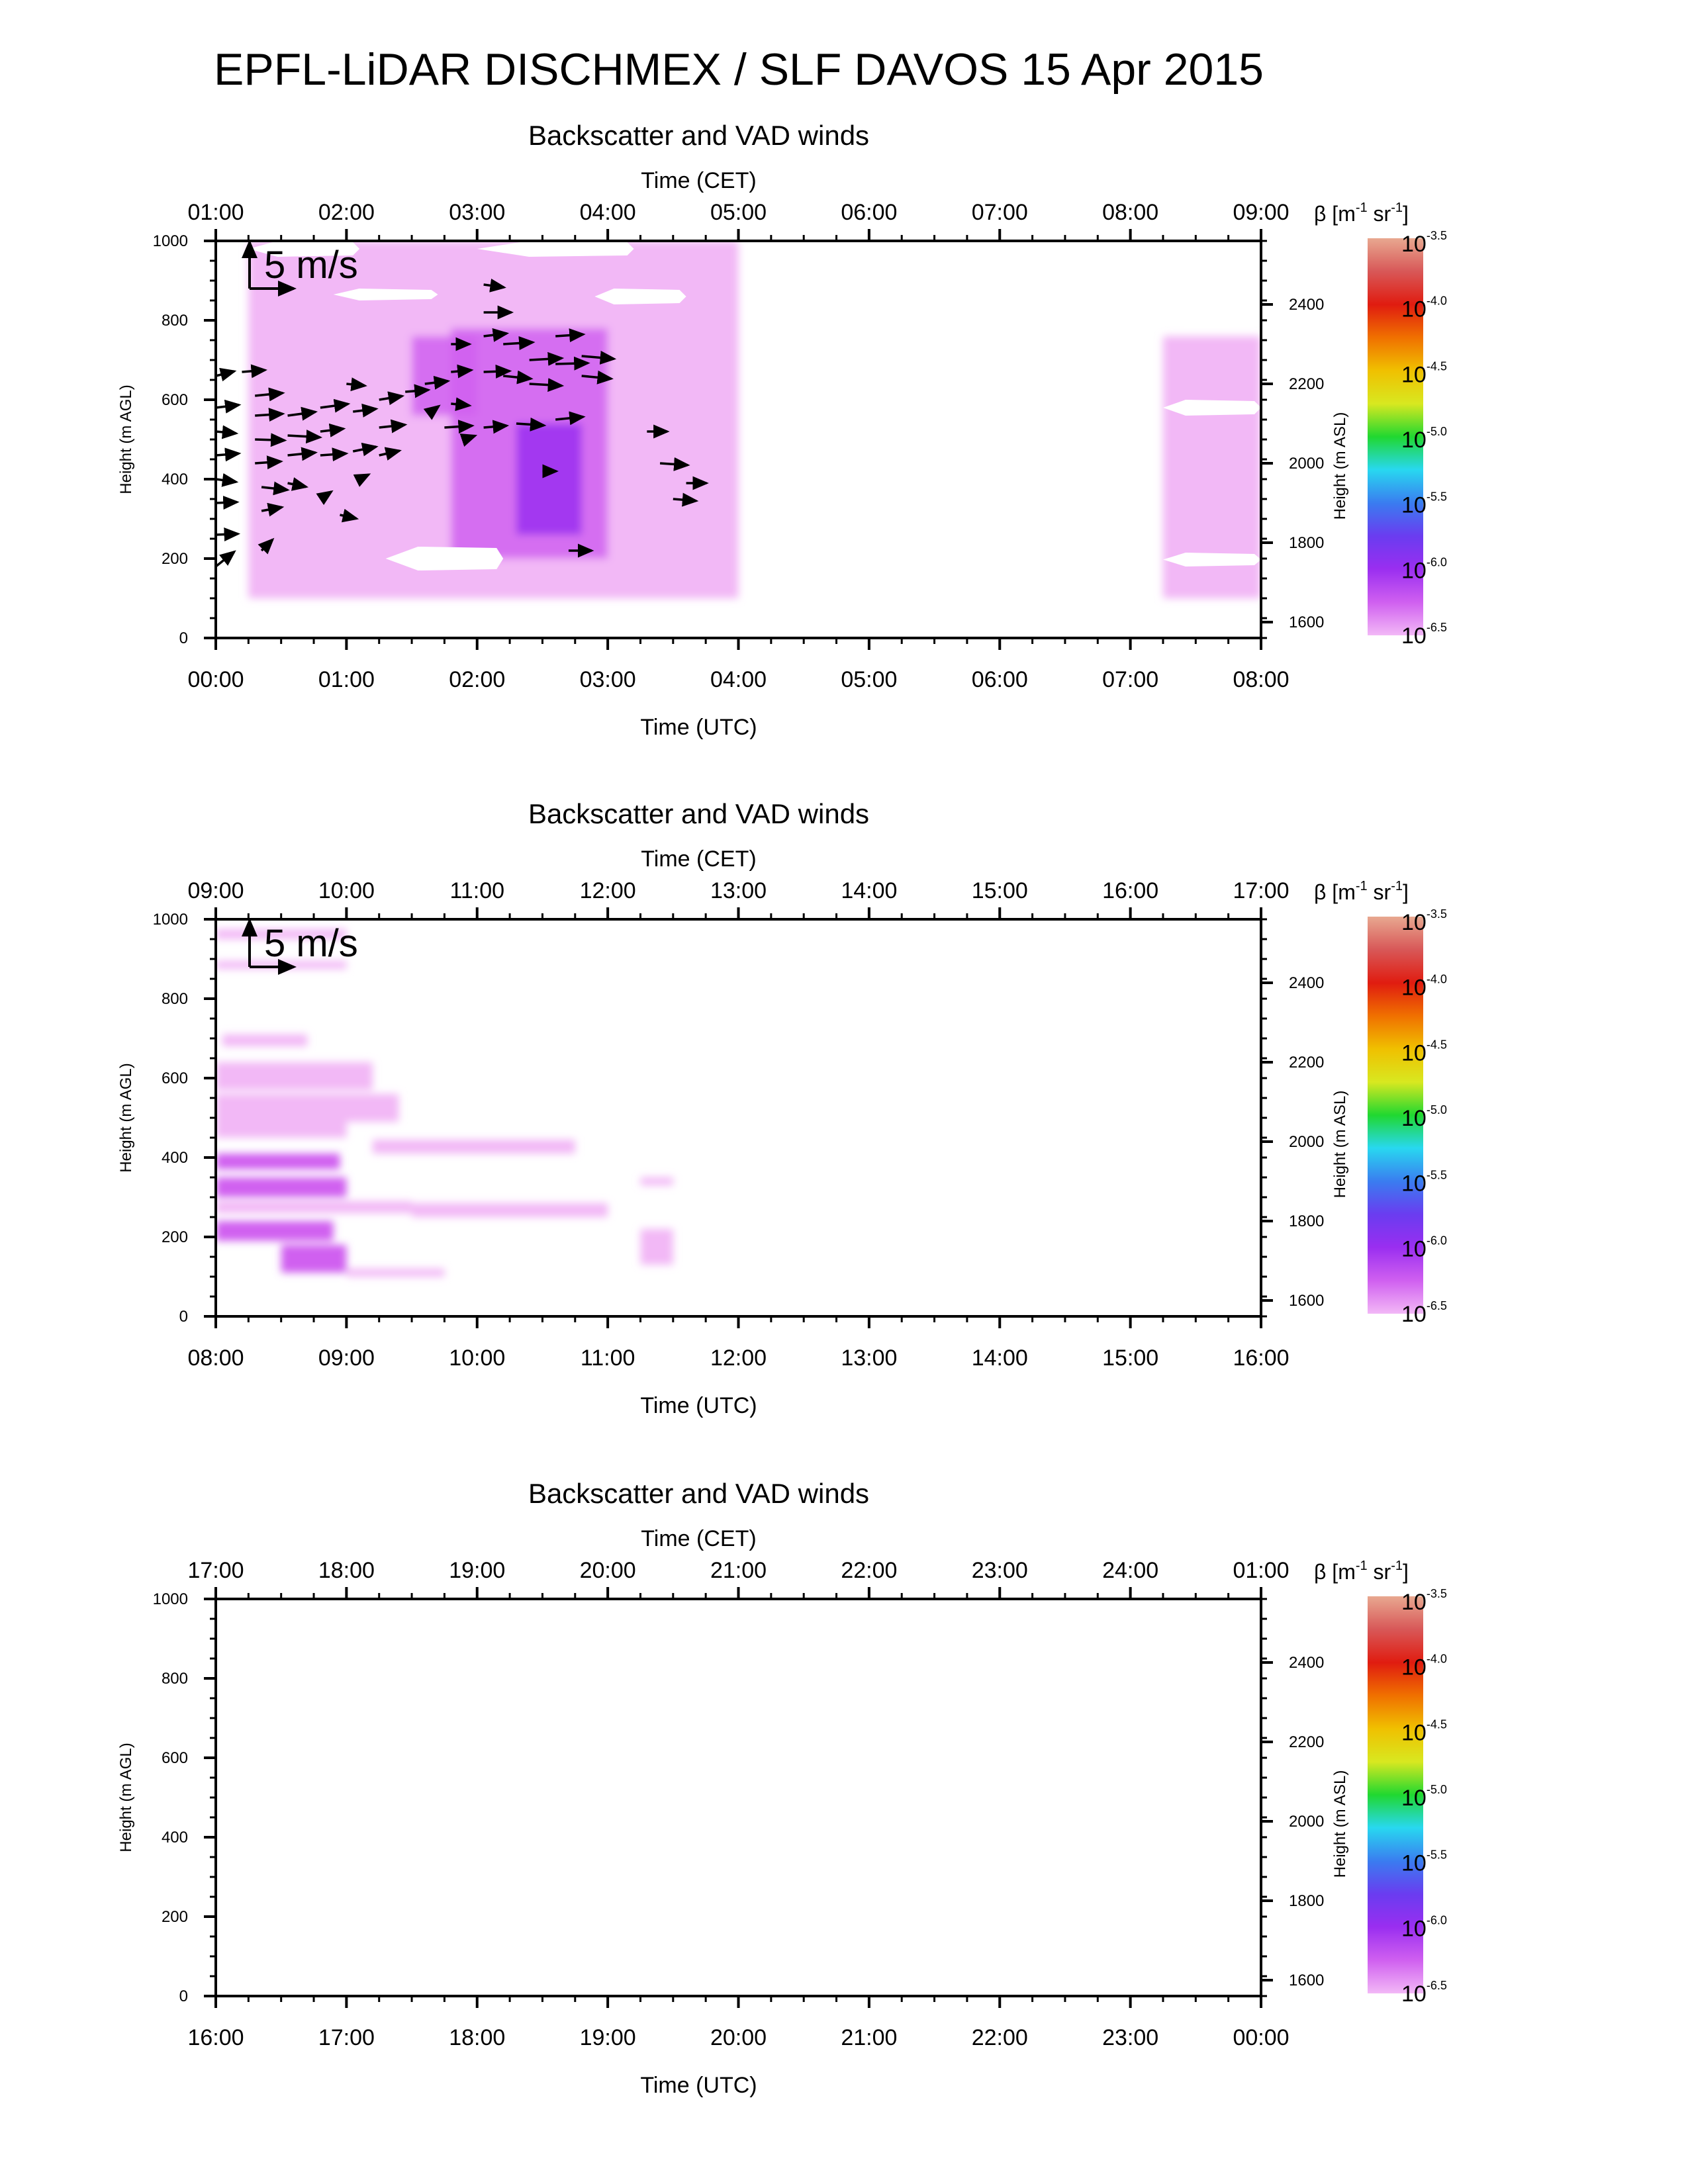 Image resolution: width=1688 pixels, height=2184 pixels. What do you see at coordinates (869, 1570) in the screenshot?
I see `x-tick-label-top: 22:00` at bounding box center [869, 1570].